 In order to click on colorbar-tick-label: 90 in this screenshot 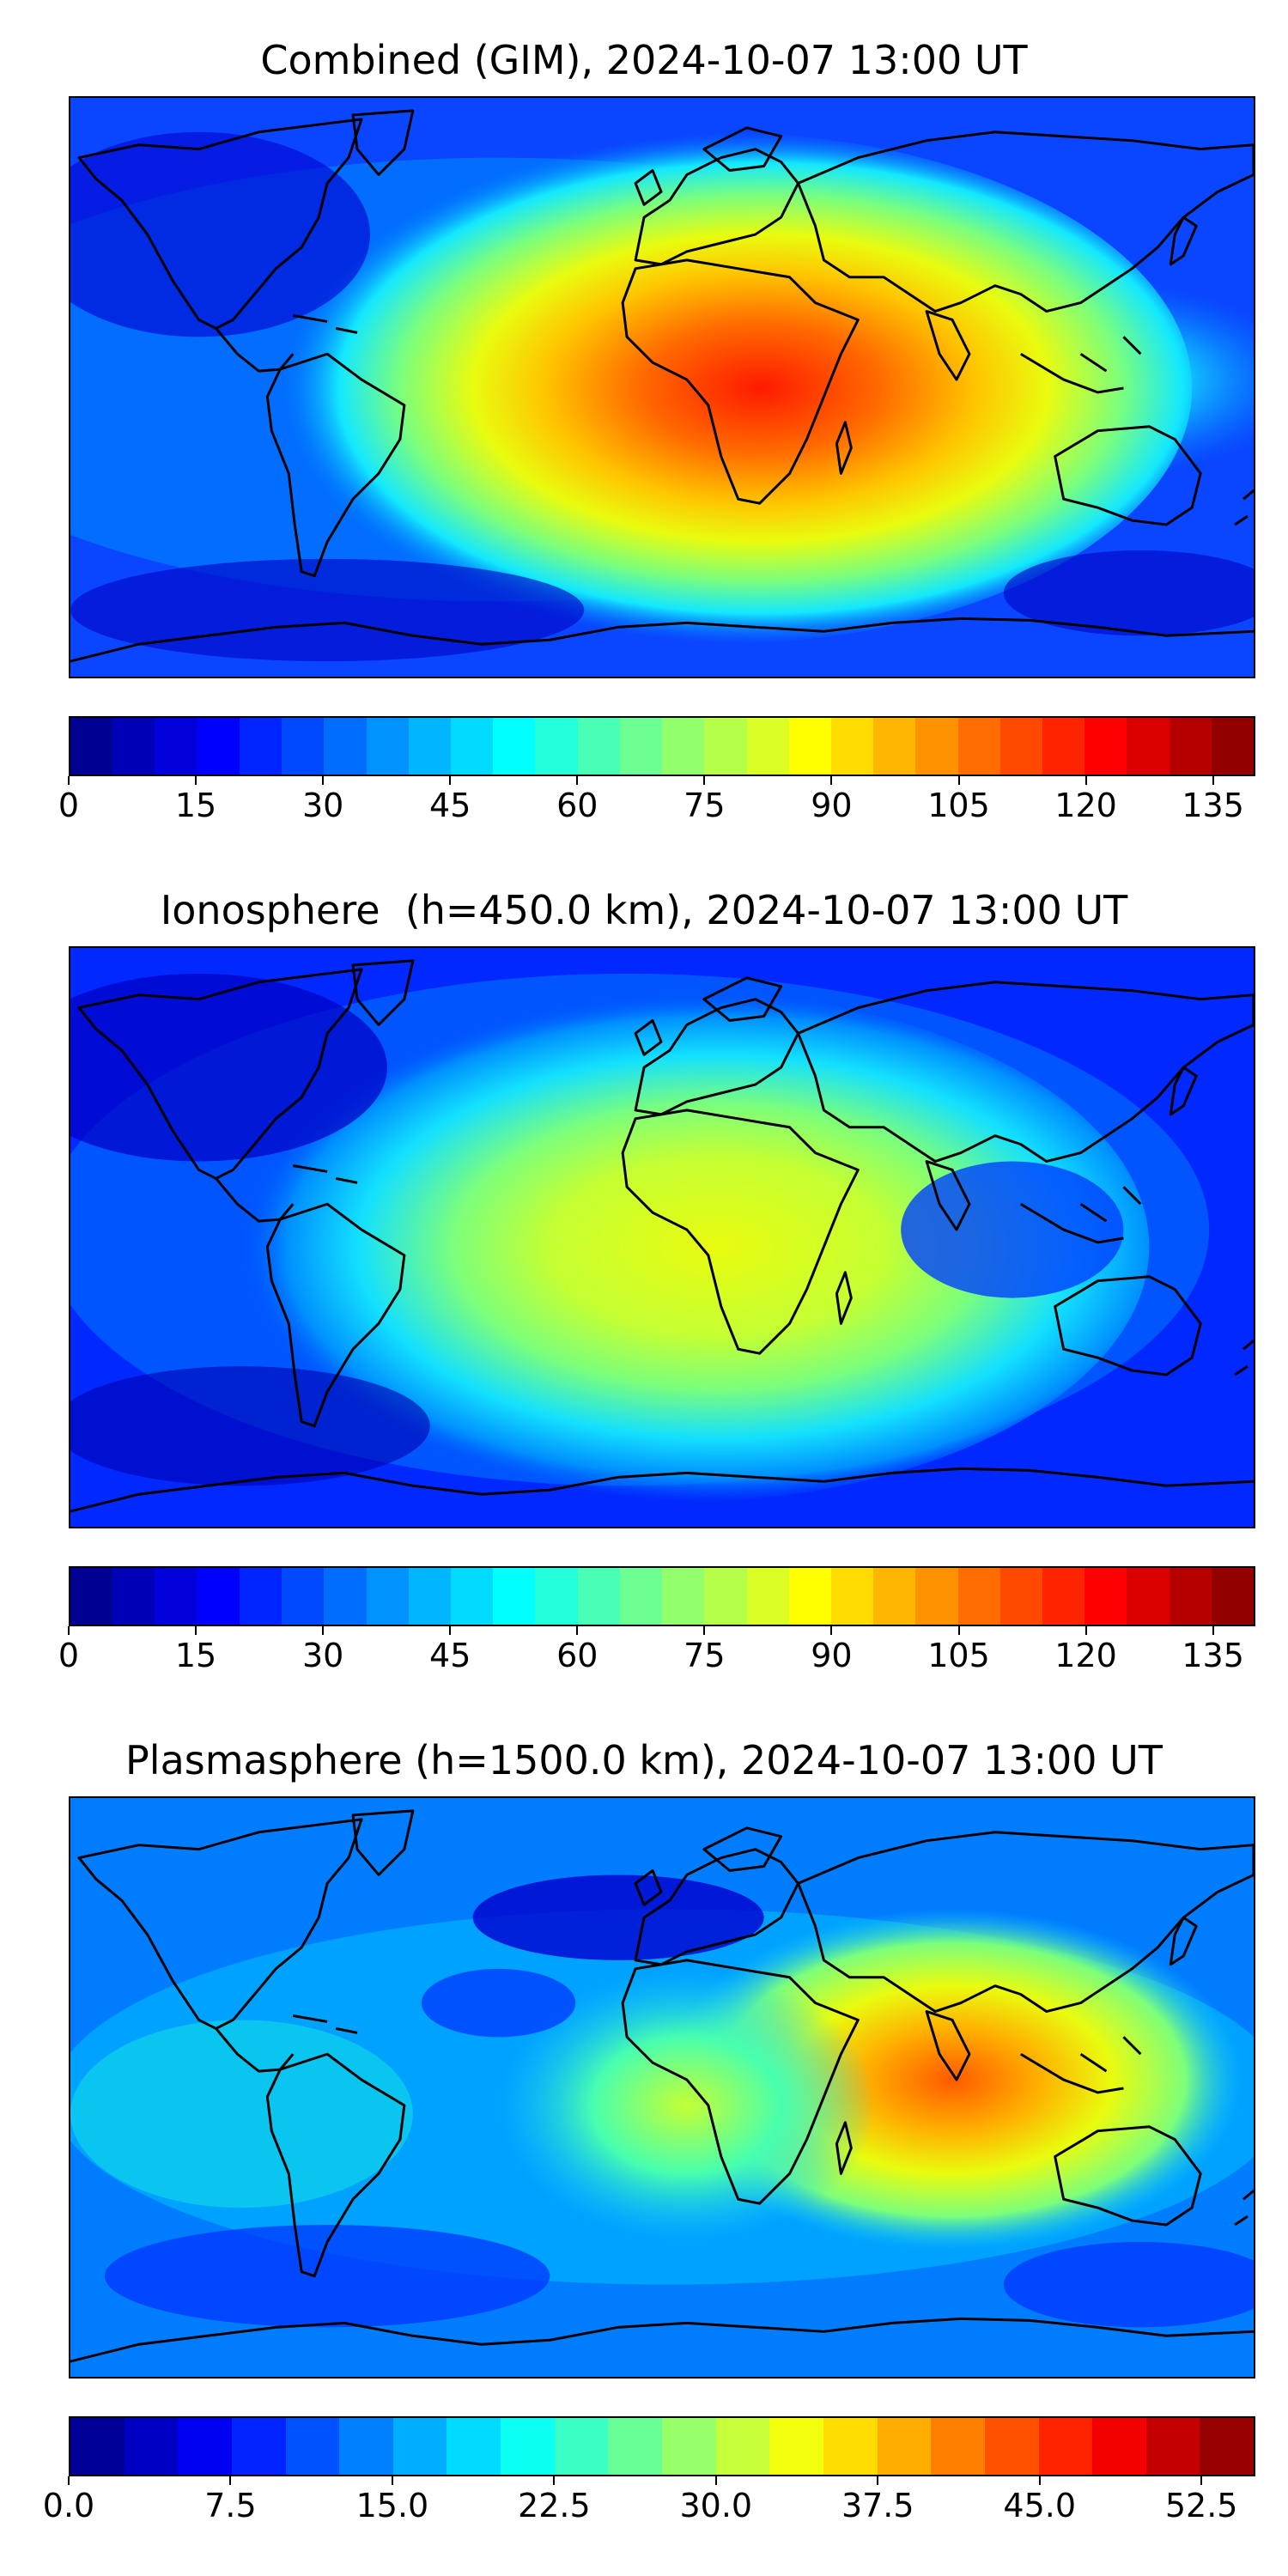, I will do `click(832, 1656)`.